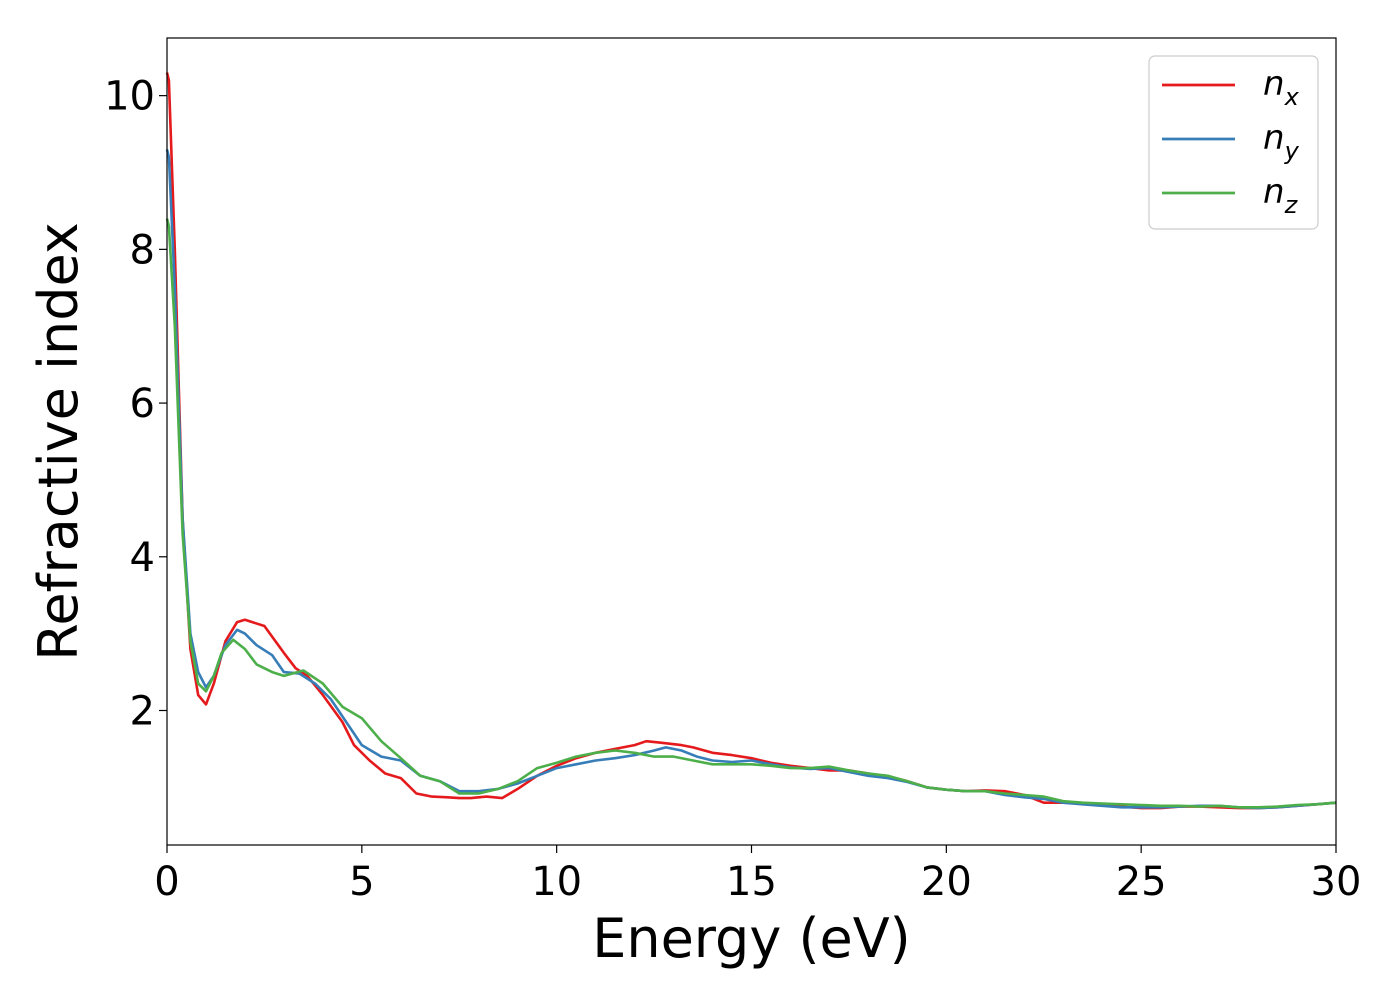  What do you see at coordinates (129, 97) in the screenshot?
I see `y-tick-label: 10` at bounding box center [129, 97].